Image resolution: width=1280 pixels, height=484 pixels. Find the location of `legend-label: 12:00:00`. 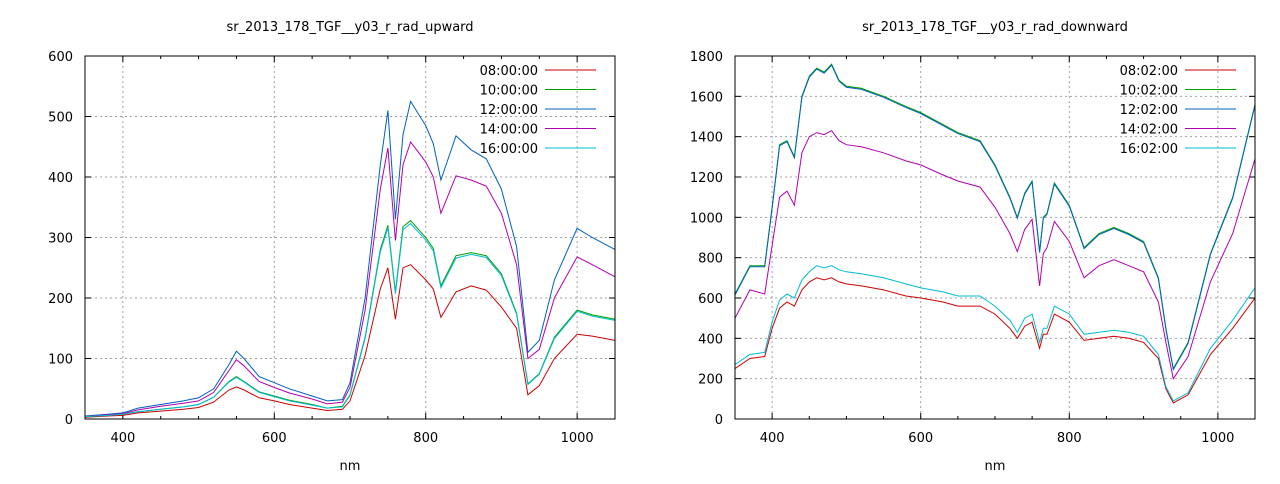

legend-label: 12:00:00 is located at coordinates (509, 110).